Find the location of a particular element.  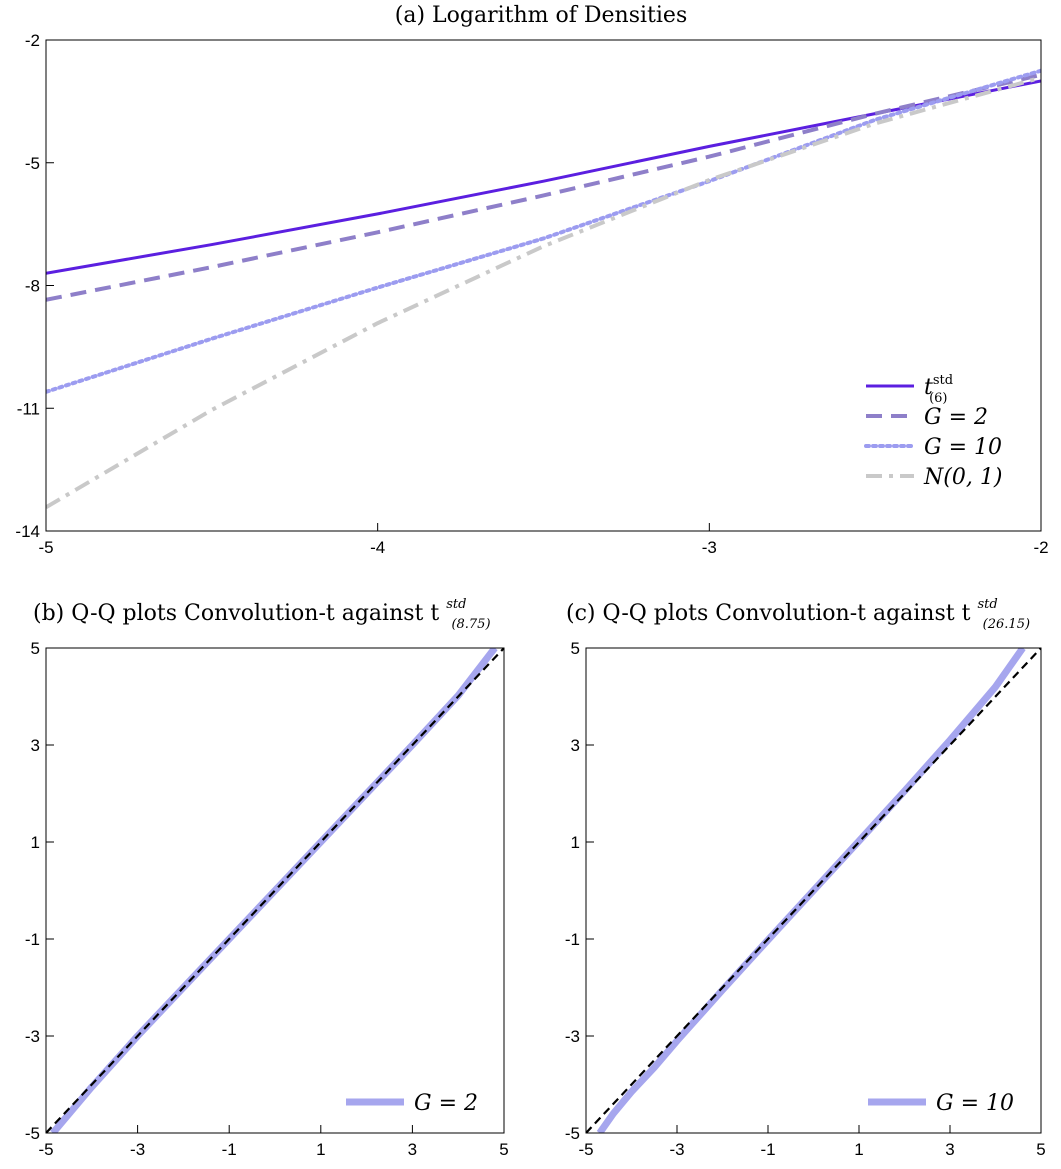

x-tick-label: -4 is located at coordinates (377, 547).